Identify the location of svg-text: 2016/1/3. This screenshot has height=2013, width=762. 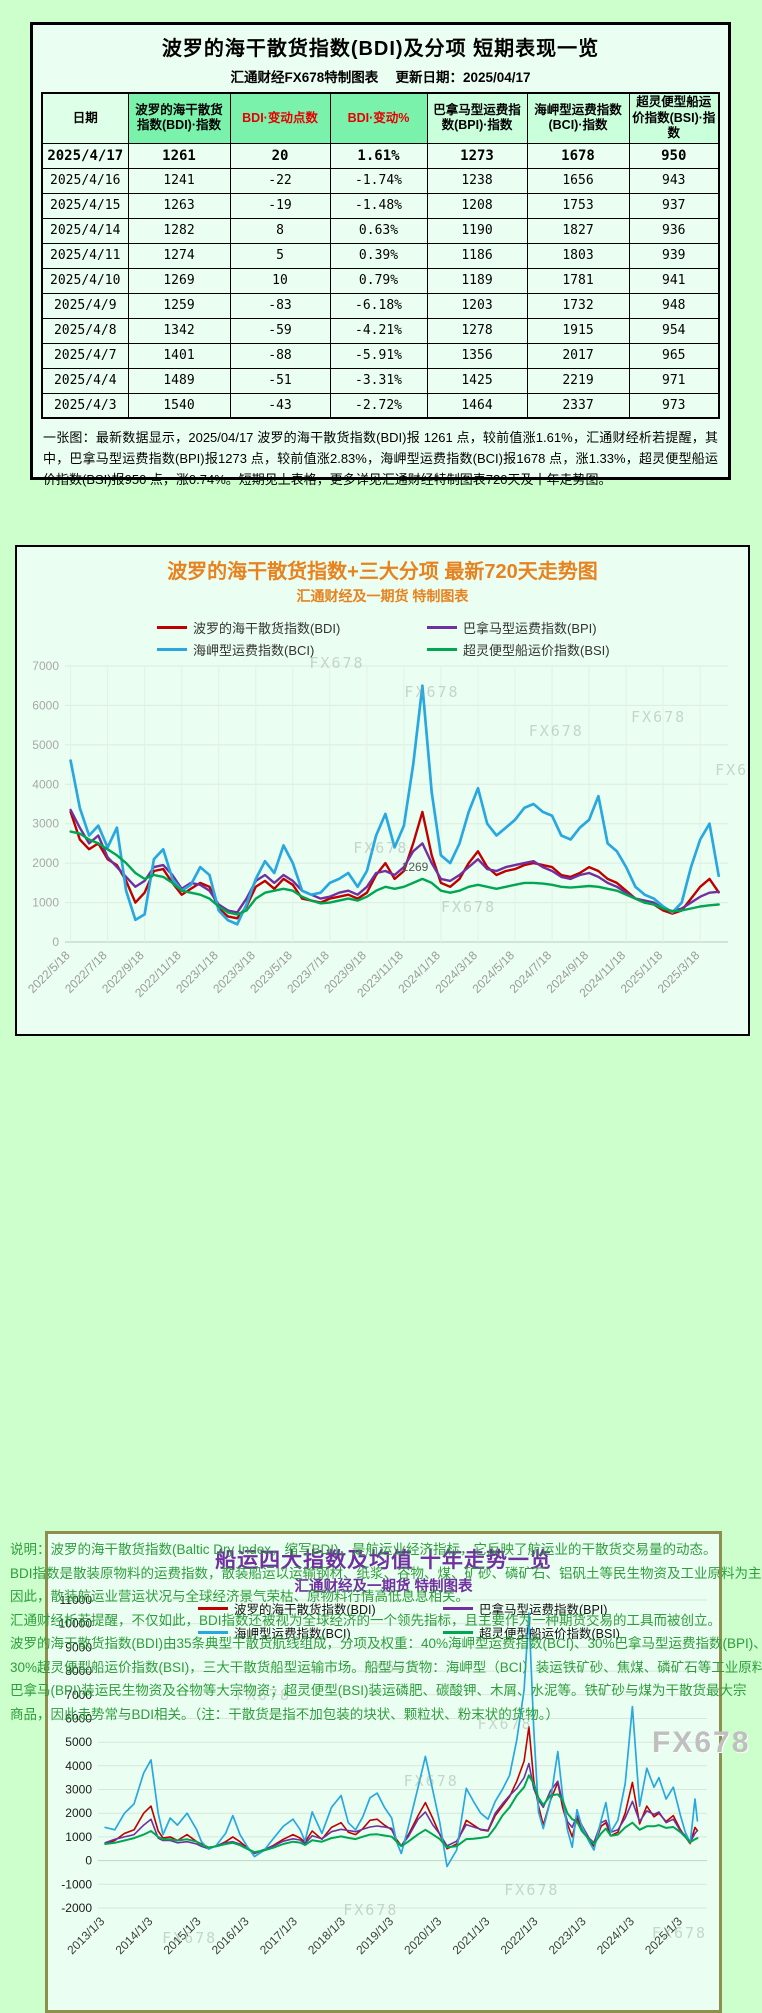
(230, 1935).